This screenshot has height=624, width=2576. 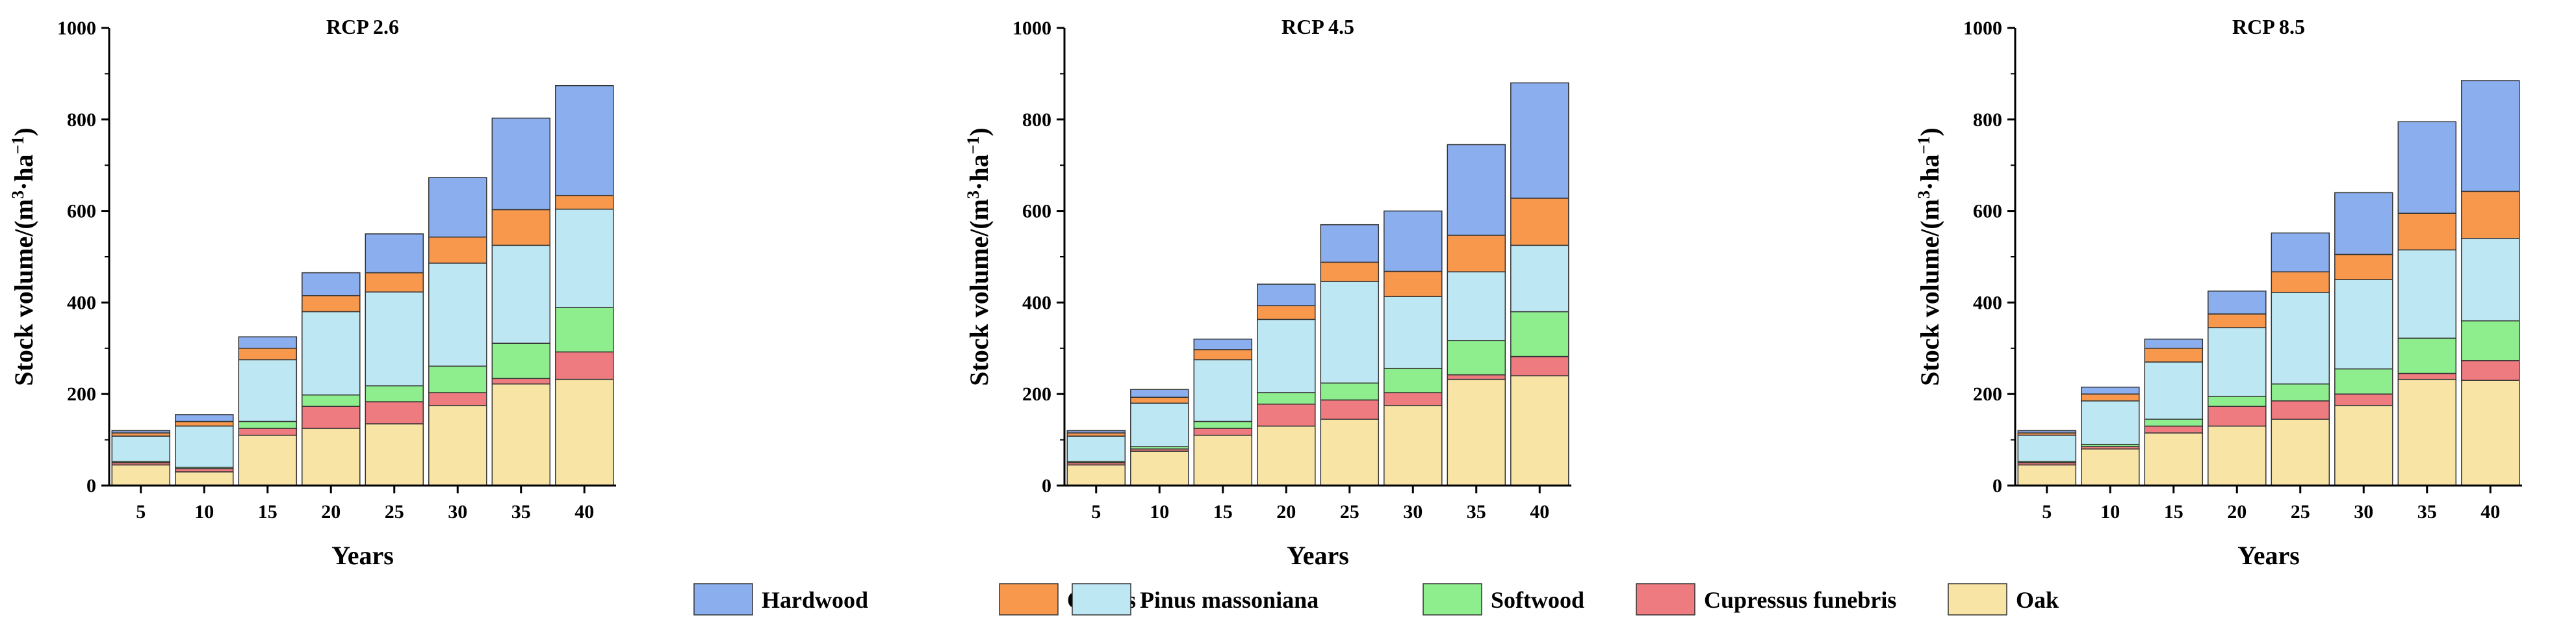 I want to click on x-tick-label: 35, so click(x=521, y=512).